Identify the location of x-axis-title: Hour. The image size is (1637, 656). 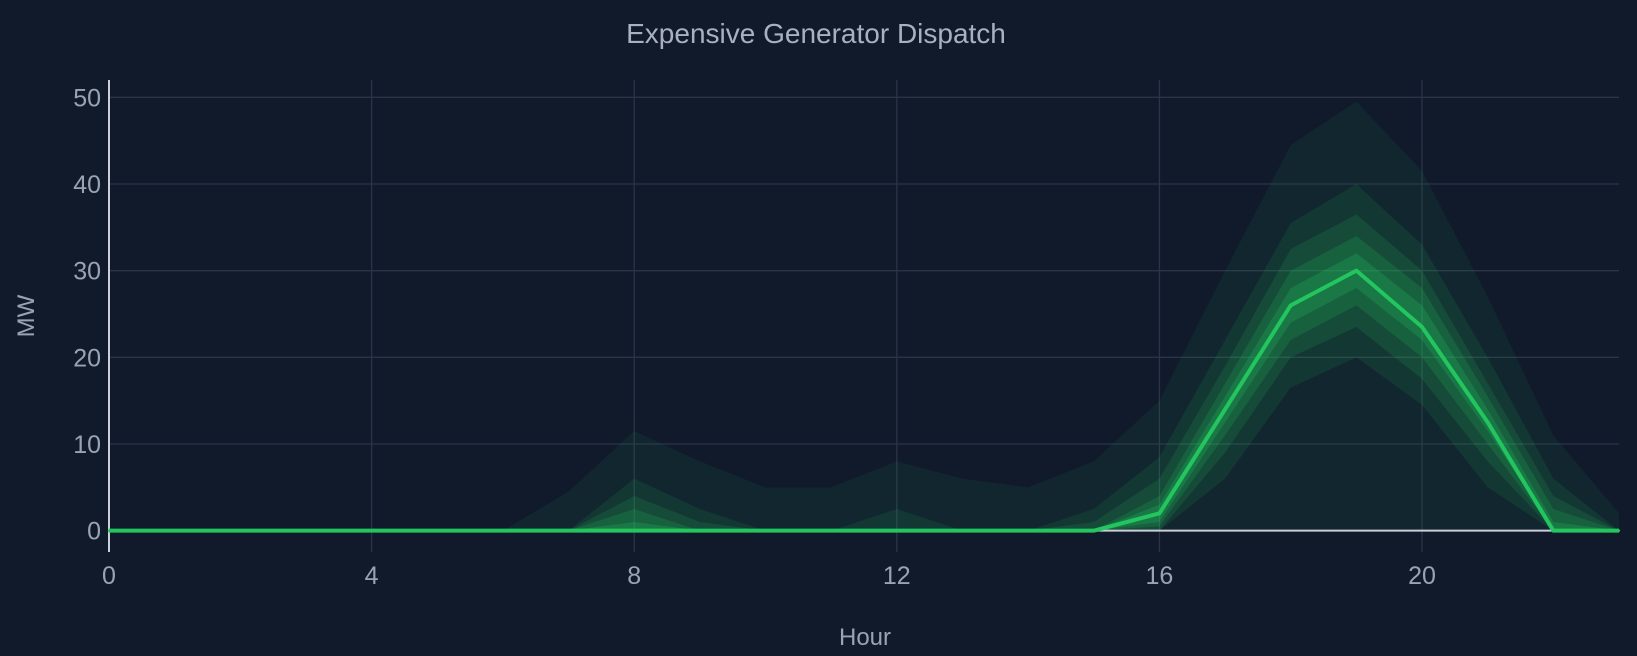
(865, 637).